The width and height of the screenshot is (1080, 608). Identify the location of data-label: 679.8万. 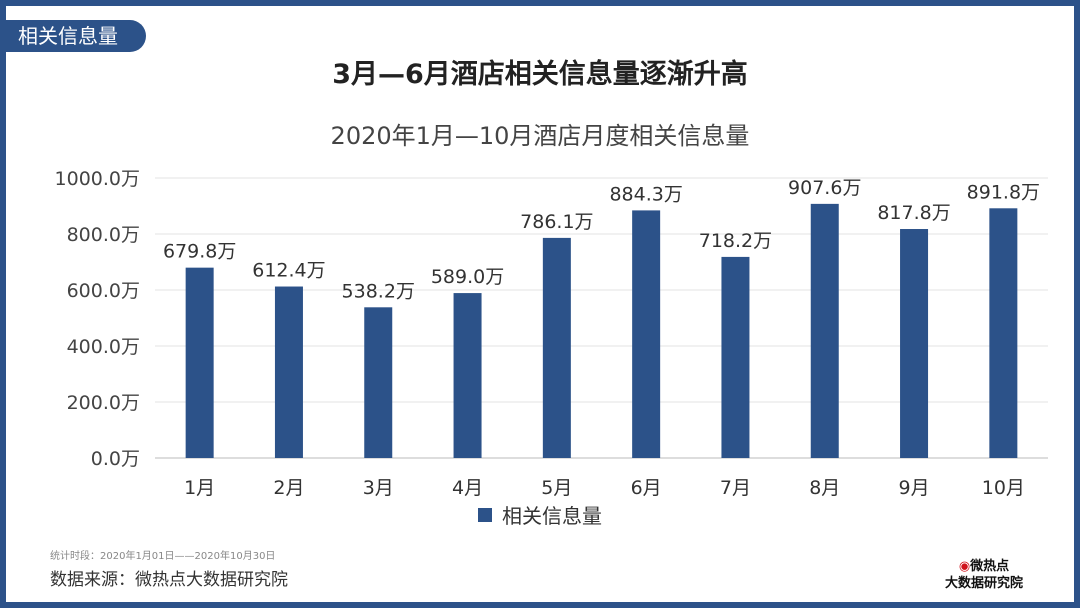
(199, 252).